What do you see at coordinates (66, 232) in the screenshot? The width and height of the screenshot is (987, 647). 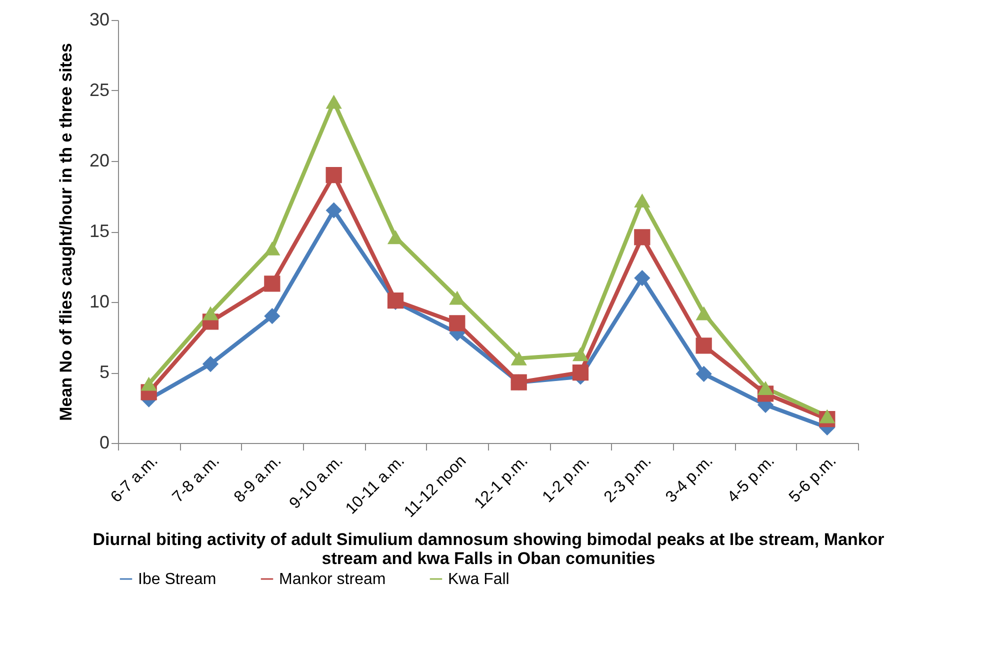 I see `y-axis-title: Mean No of flies caught/hour in th e three sites` at bounding box center [66, 232].